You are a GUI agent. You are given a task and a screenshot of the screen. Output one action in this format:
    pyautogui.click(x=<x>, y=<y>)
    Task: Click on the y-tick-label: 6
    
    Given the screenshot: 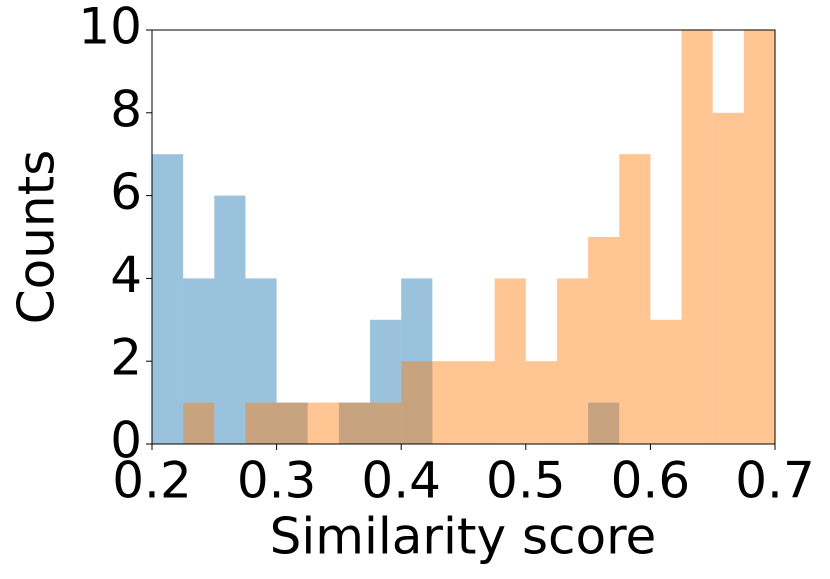 What is the action you would take?
    pyautogui.click(x=126, y=192)
    